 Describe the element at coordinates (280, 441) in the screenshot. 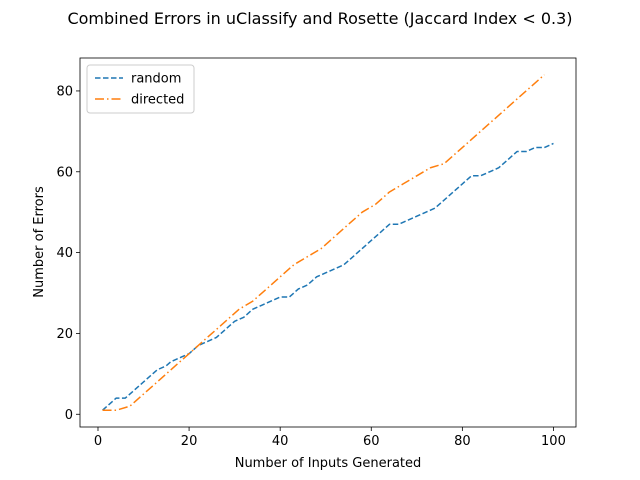

I see `x-tick-label: 40` at that location.